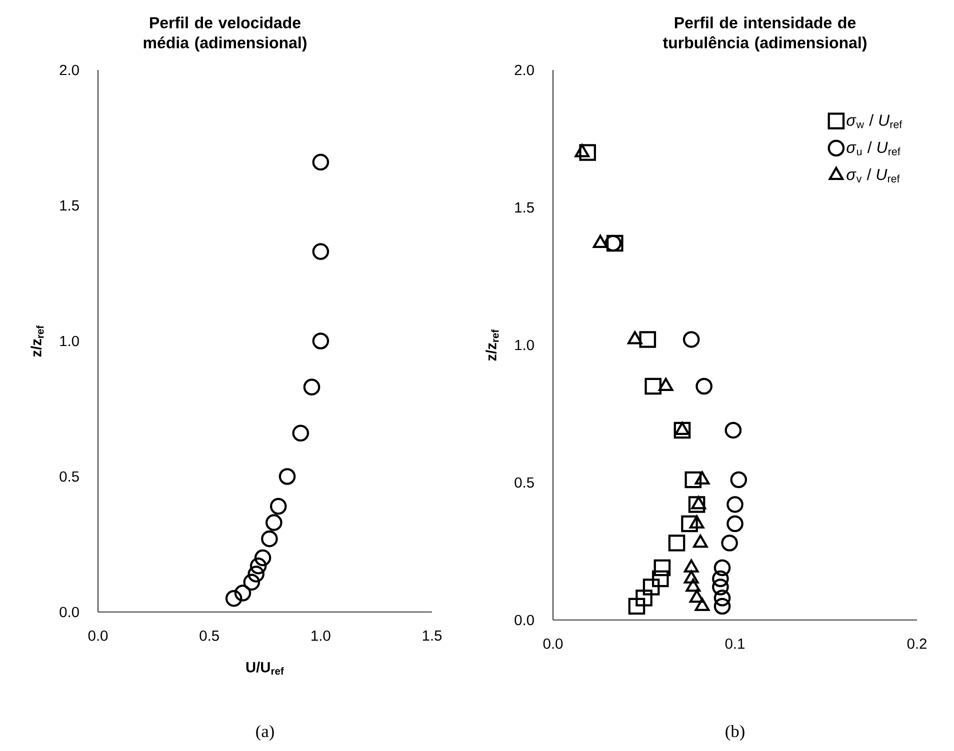  Describe the element at coordinates (265, 668) in the screenshot. I see `x-axis-title: U/U$_{ref}$` at that location.